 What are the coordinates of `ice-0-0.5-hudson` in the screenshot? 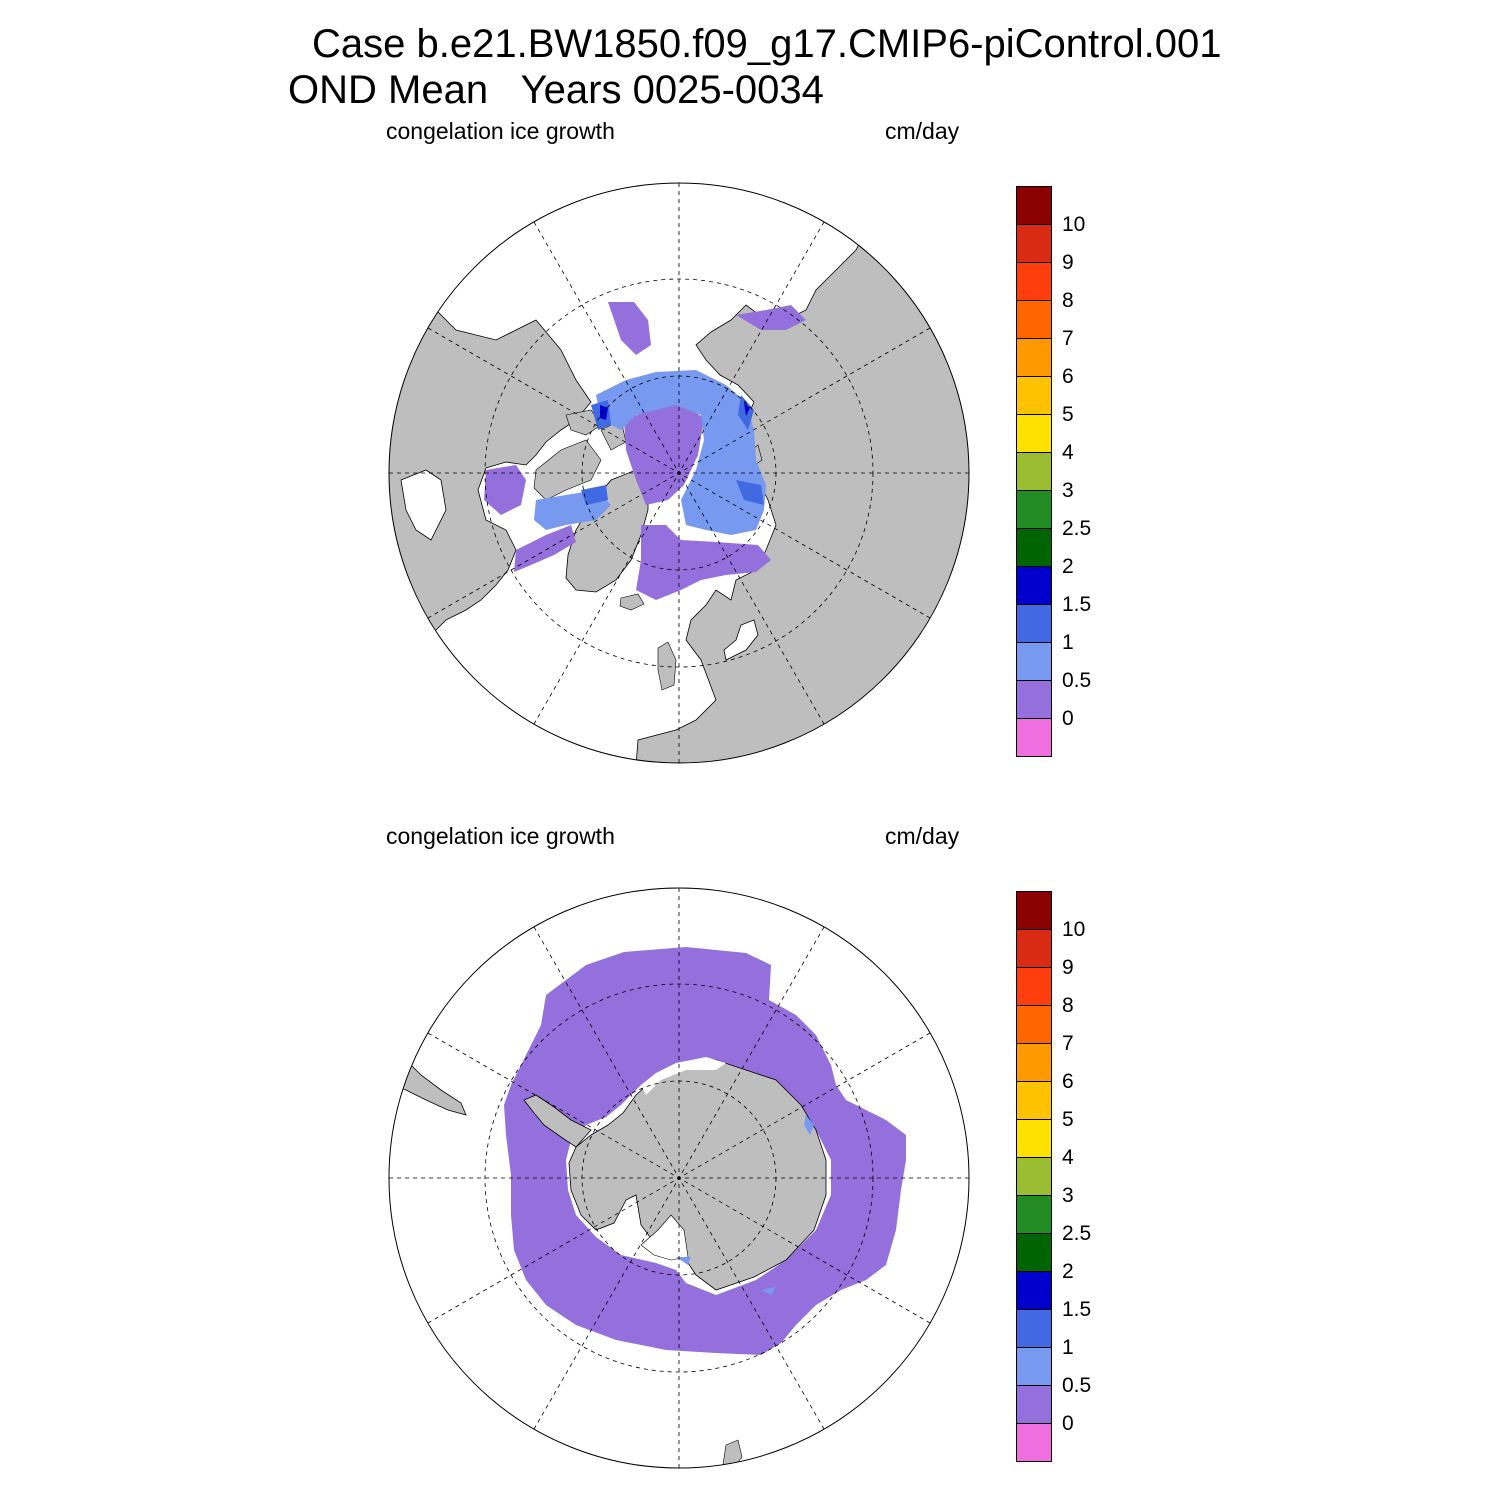 It's located at (505, 490).